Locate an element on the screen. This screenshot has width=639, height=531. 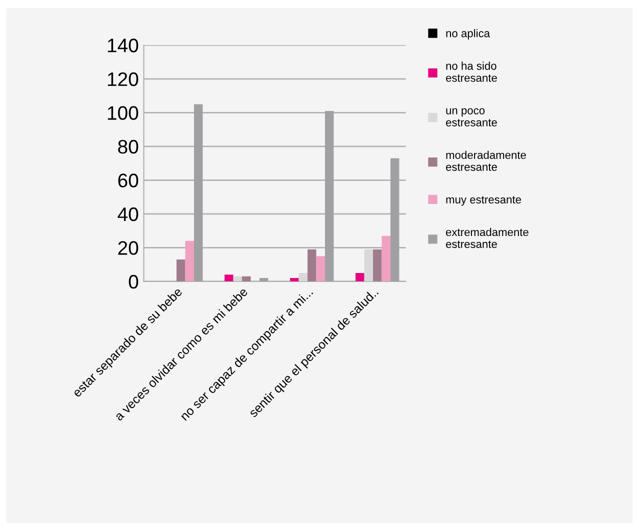
legend-label: no ha sido estresante is located at coordinates (471, 72).